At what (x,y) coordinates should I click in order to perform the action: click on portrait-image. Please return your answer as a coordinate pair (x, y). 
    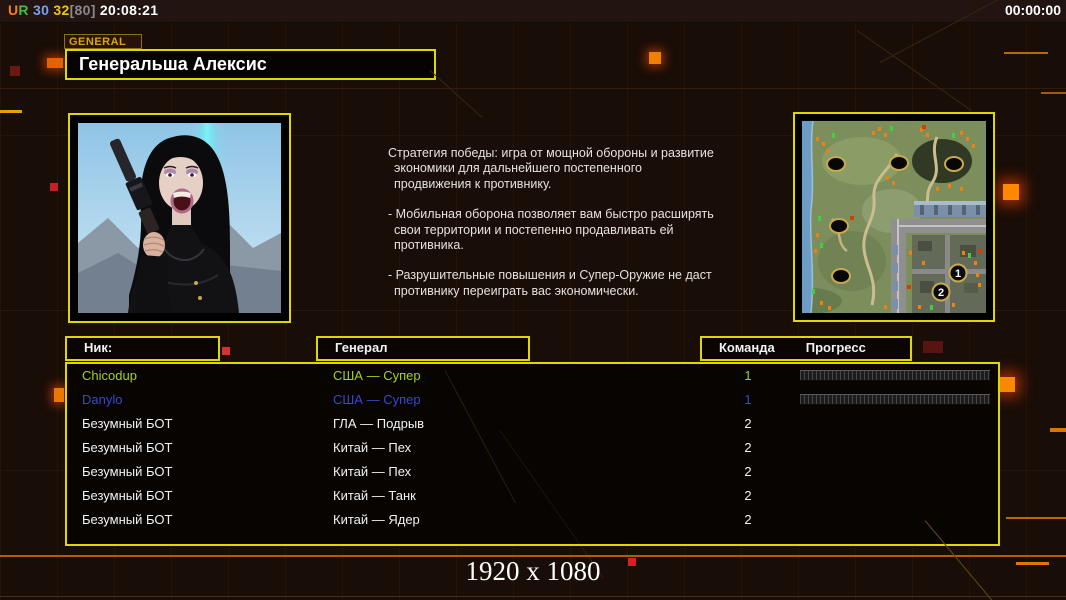
    Looking at the image, I should click on (179, 218).